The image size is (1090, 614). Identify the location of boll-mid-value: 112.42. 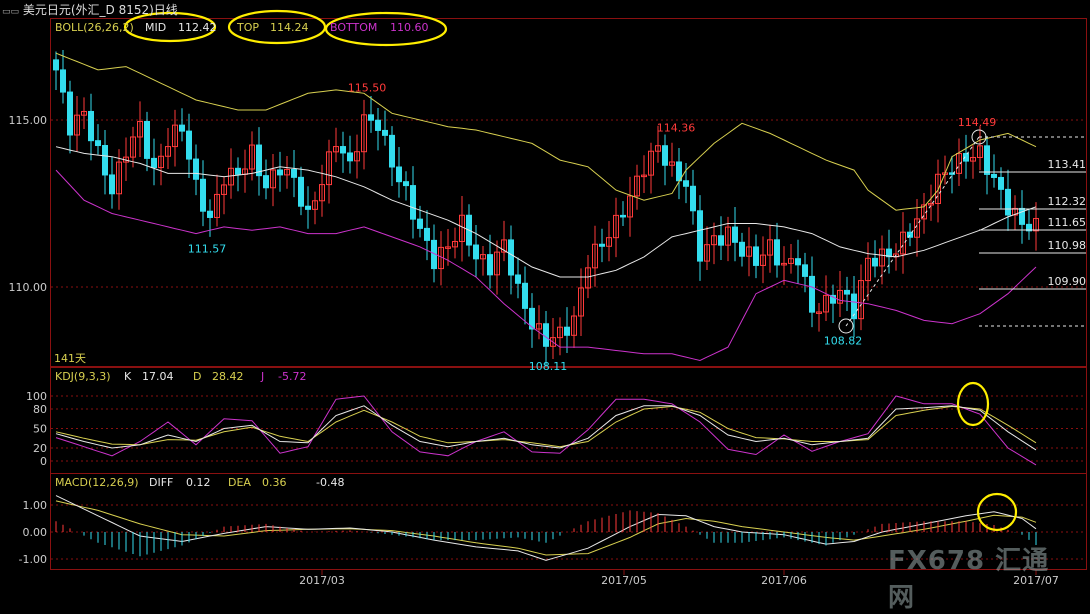
(197, 27).